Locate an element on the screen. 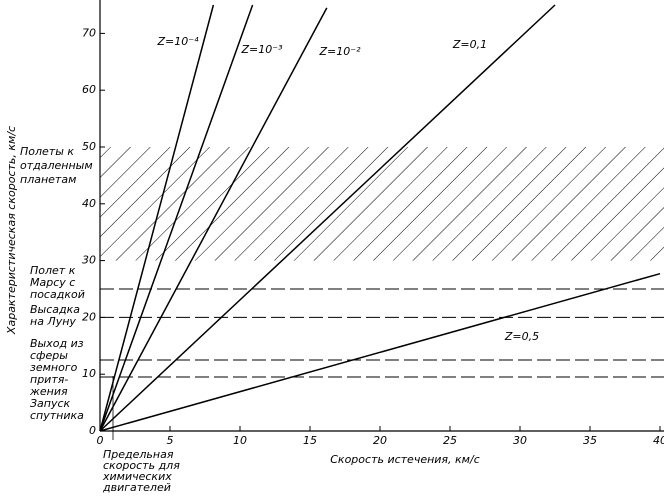  series-label: Z=10⁻² is located at coordinates (340, 51).